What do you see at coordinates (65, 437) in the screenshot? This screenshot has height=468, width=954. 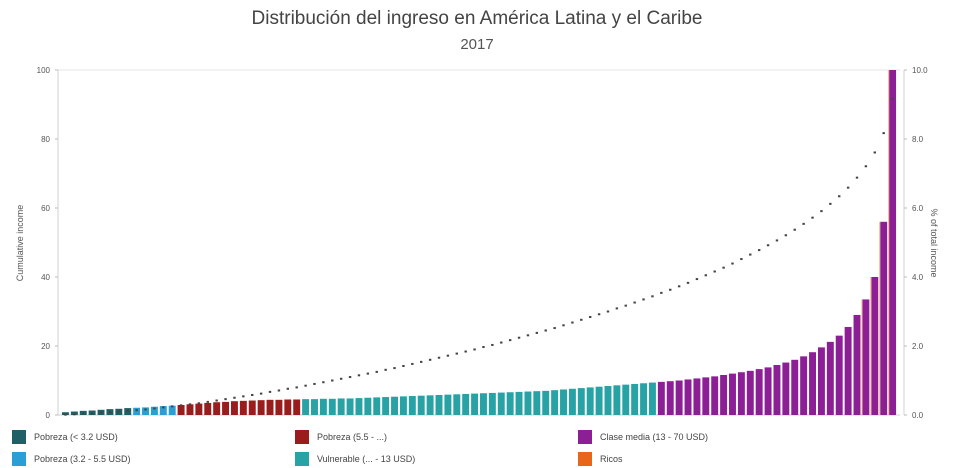 I see `legend-item: Pobreza (< 3.2 USD)` at bounding box center [65, 437].